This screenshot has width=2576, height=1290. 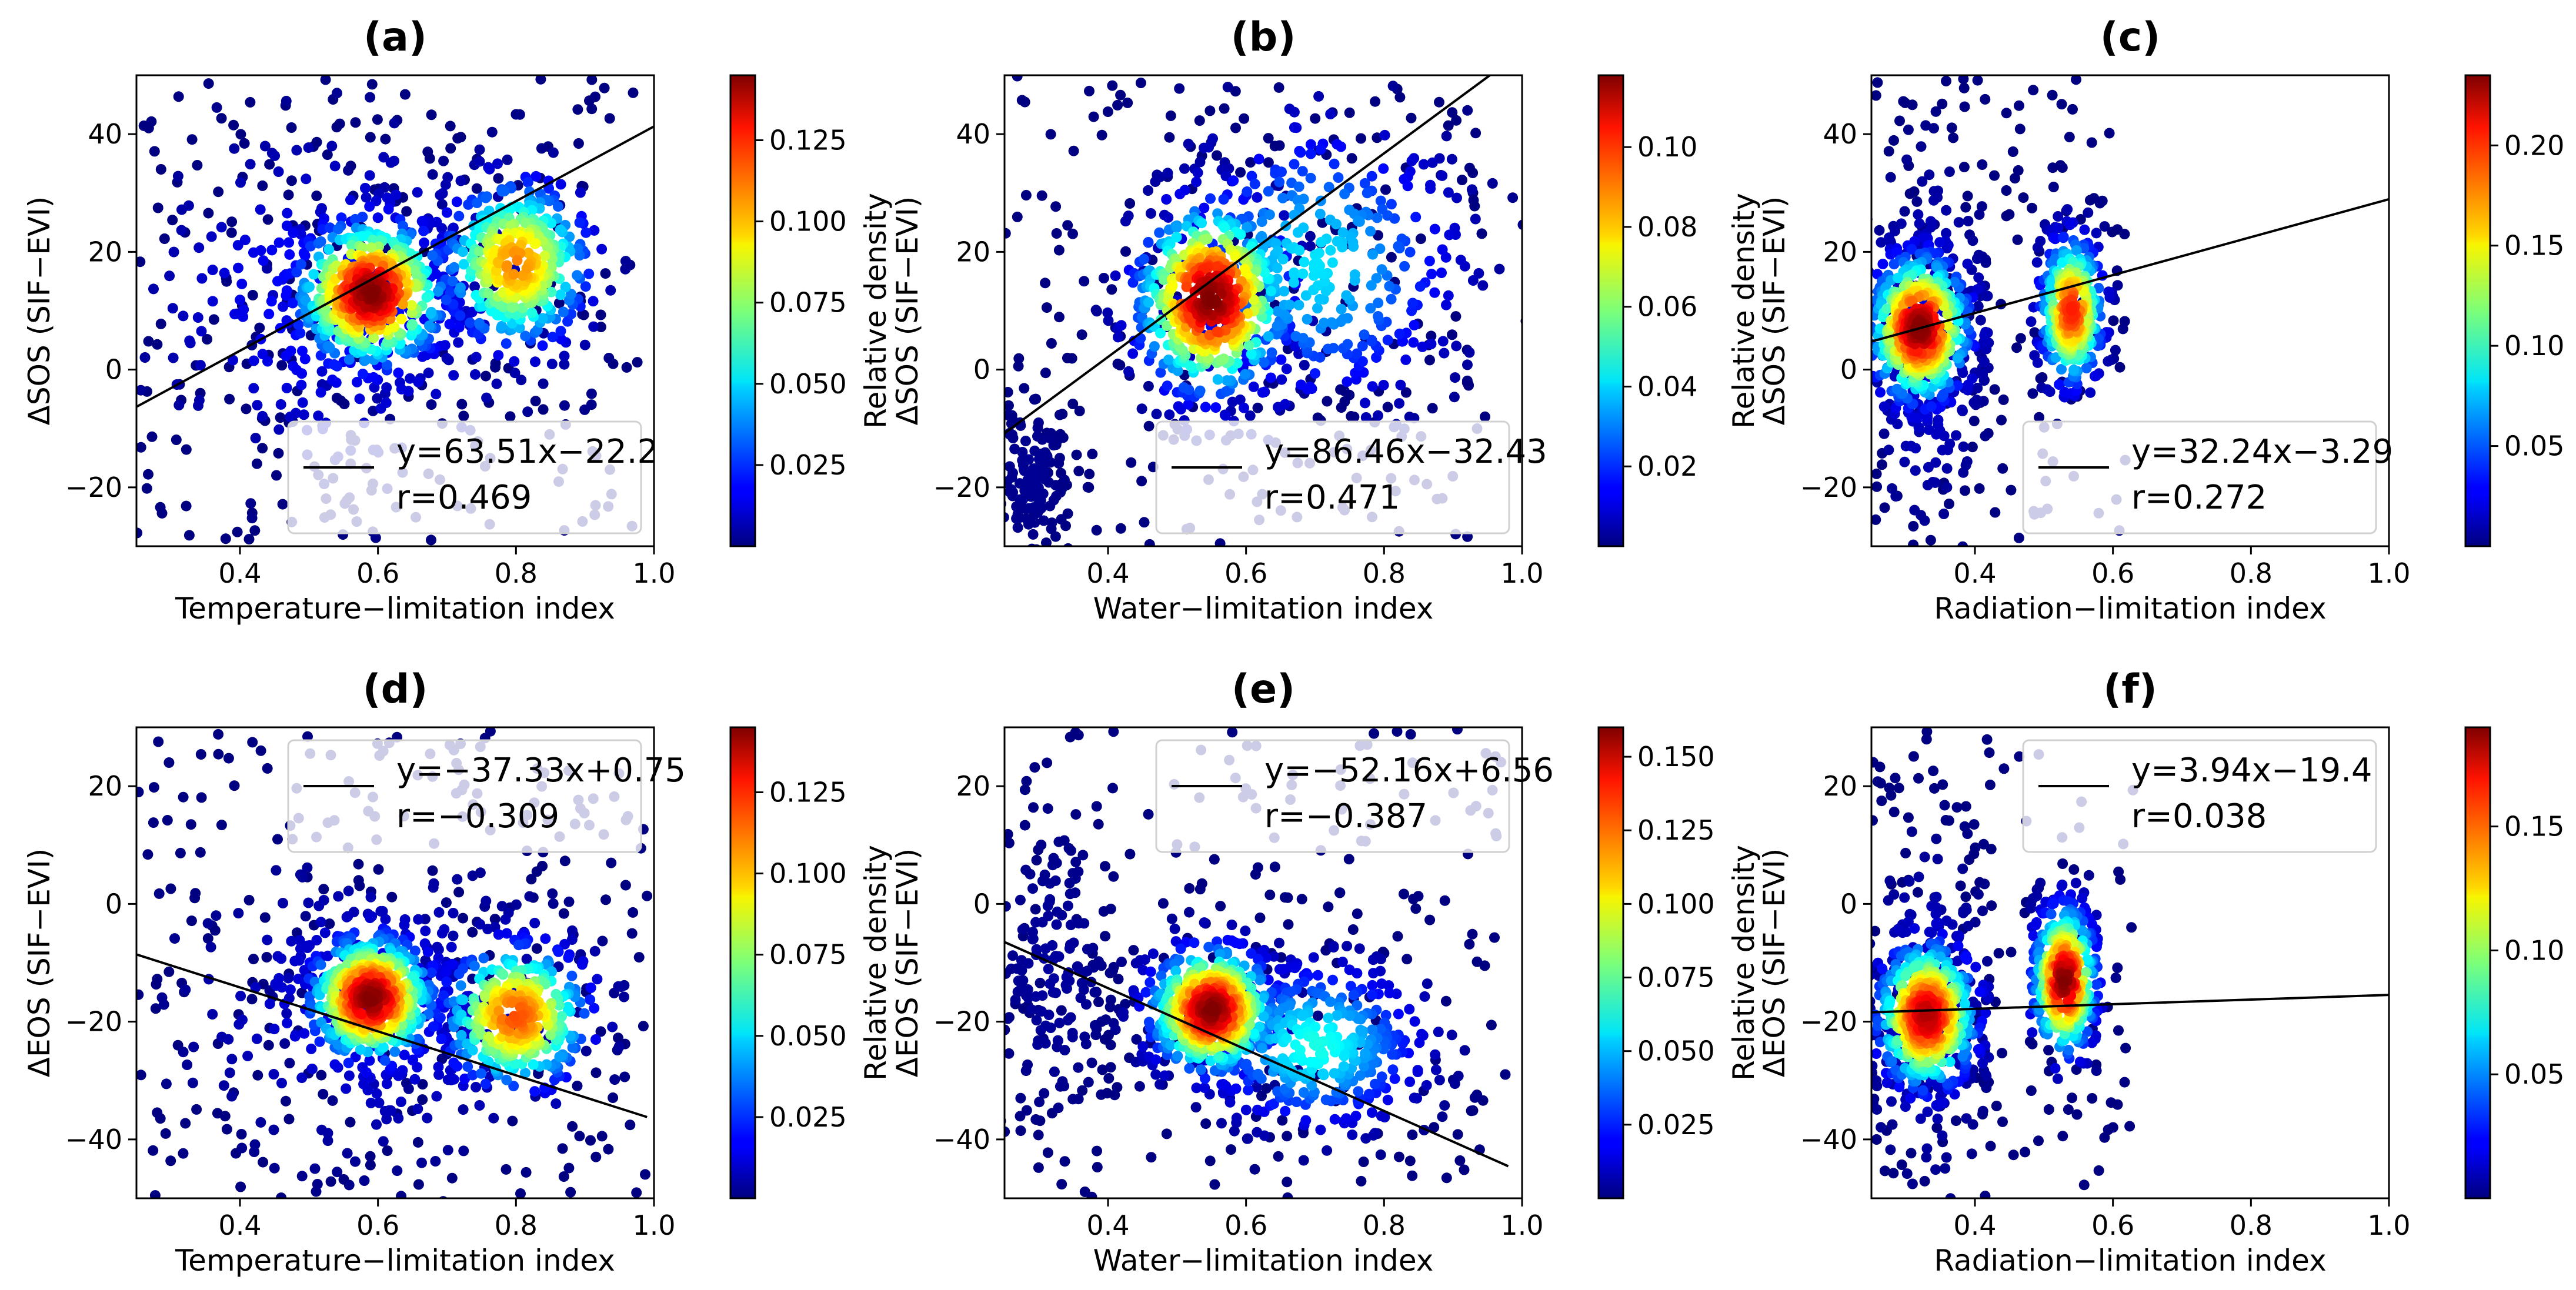 I want to click on scatter-points, so click(x=389, y=310).